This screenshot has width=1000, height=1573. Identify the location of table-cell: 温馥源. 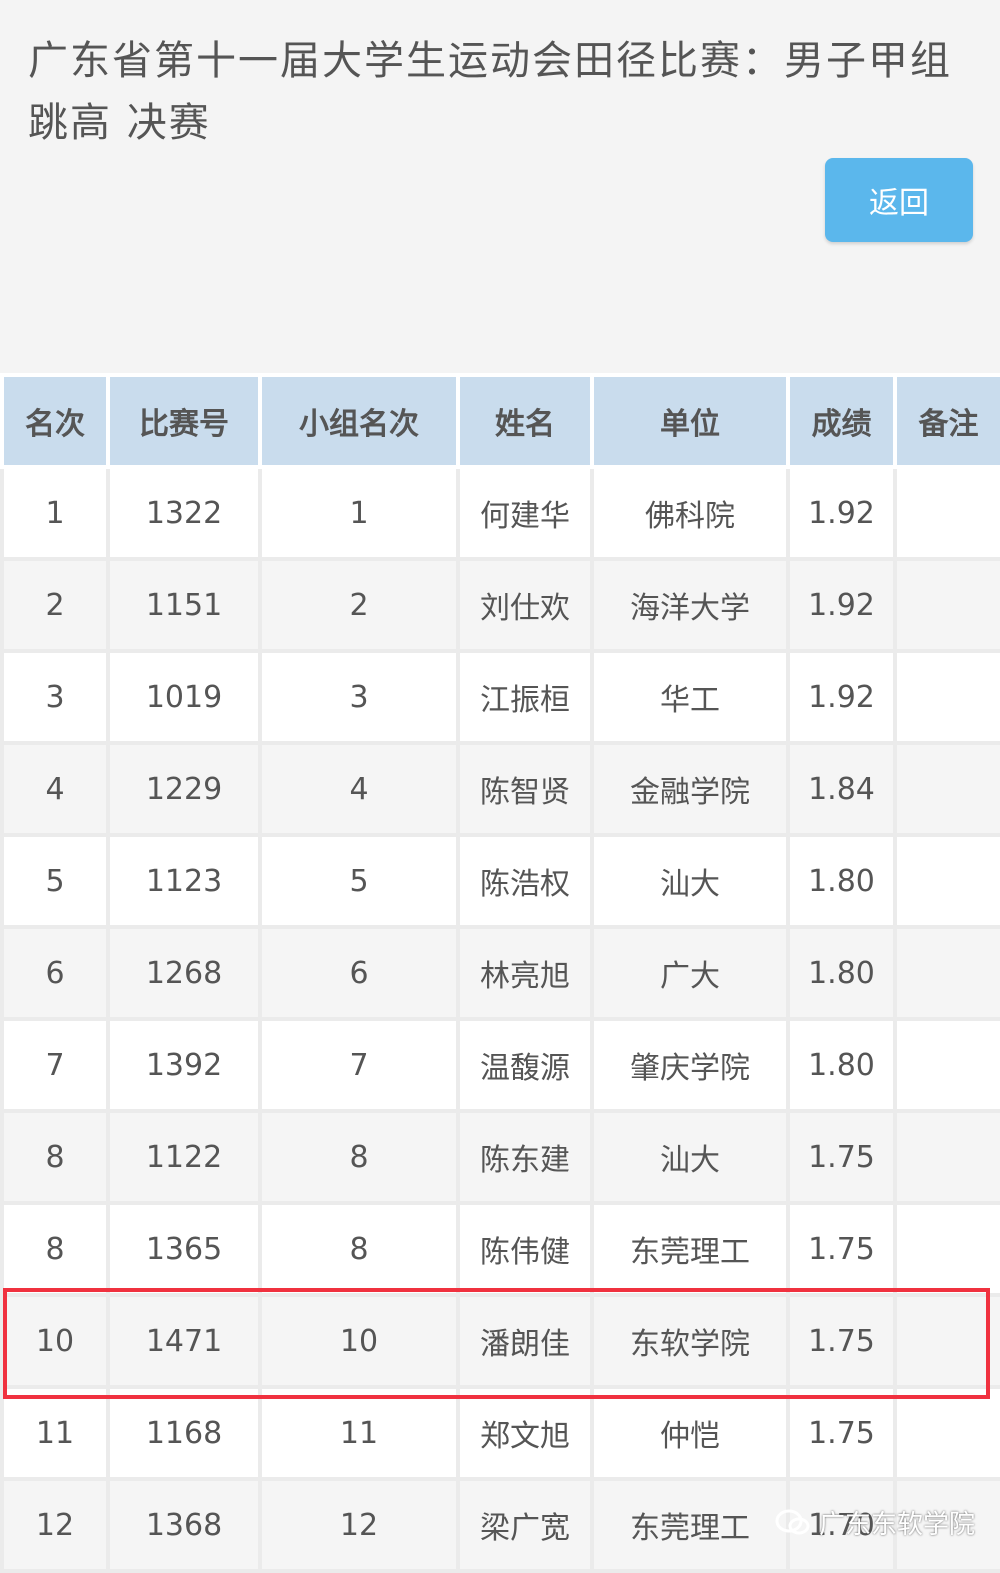
(525, 1065).